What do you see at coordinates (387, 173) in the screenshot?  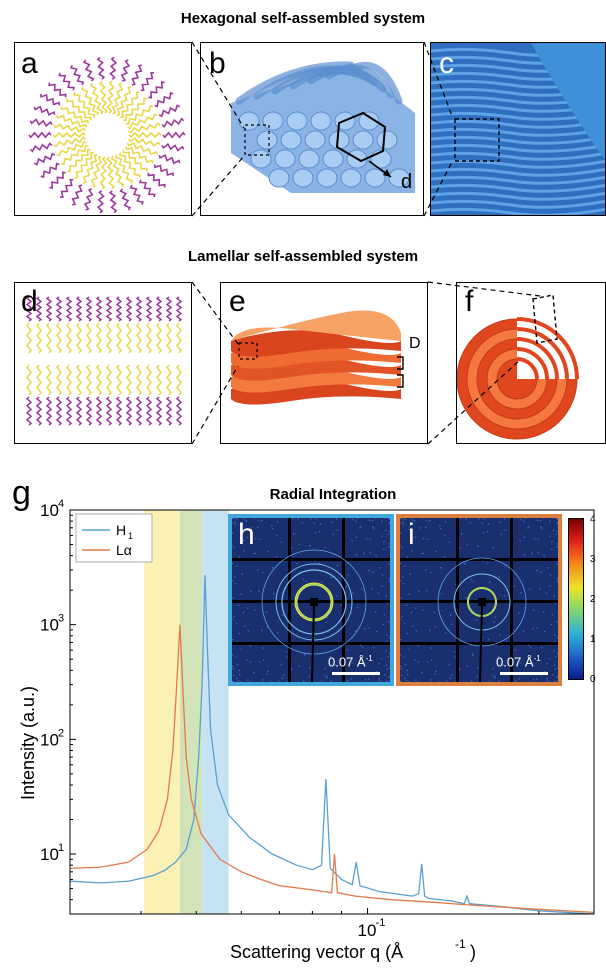 I see `arrow-head` at bounding box center [387, 173].